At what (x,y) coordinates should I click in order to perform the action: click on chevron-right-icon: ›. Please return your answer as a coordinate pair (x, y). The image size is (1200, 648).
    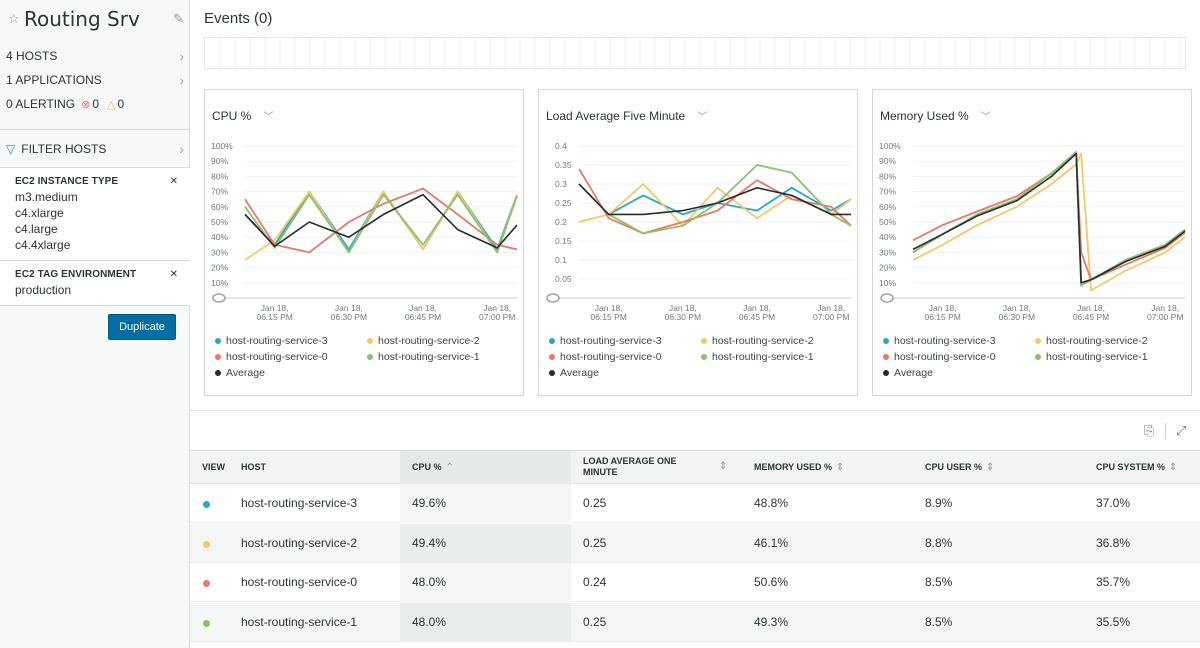
    Looking at the image, I should click on (181, 80).